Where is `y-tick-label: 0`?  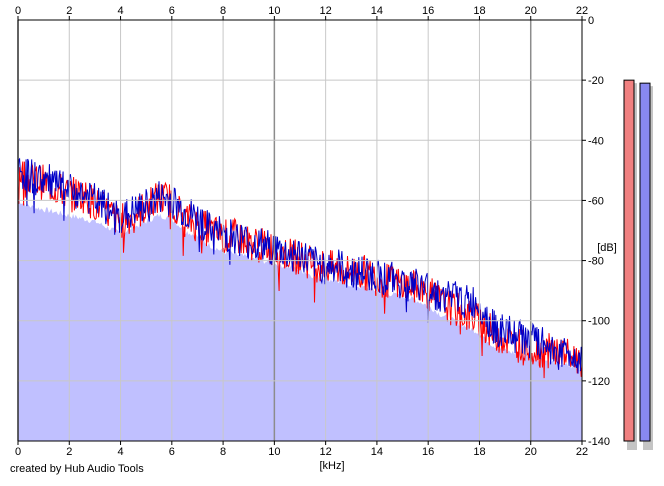 y-tick-label: 0 is located at coordinates (591, 21).